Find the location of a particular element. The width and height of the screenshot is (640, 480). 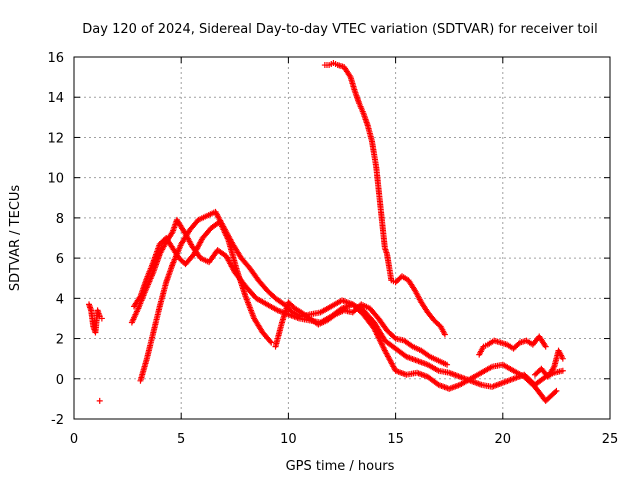

x-axis-label: GPS time / hours is located at coordinates (340, 466).